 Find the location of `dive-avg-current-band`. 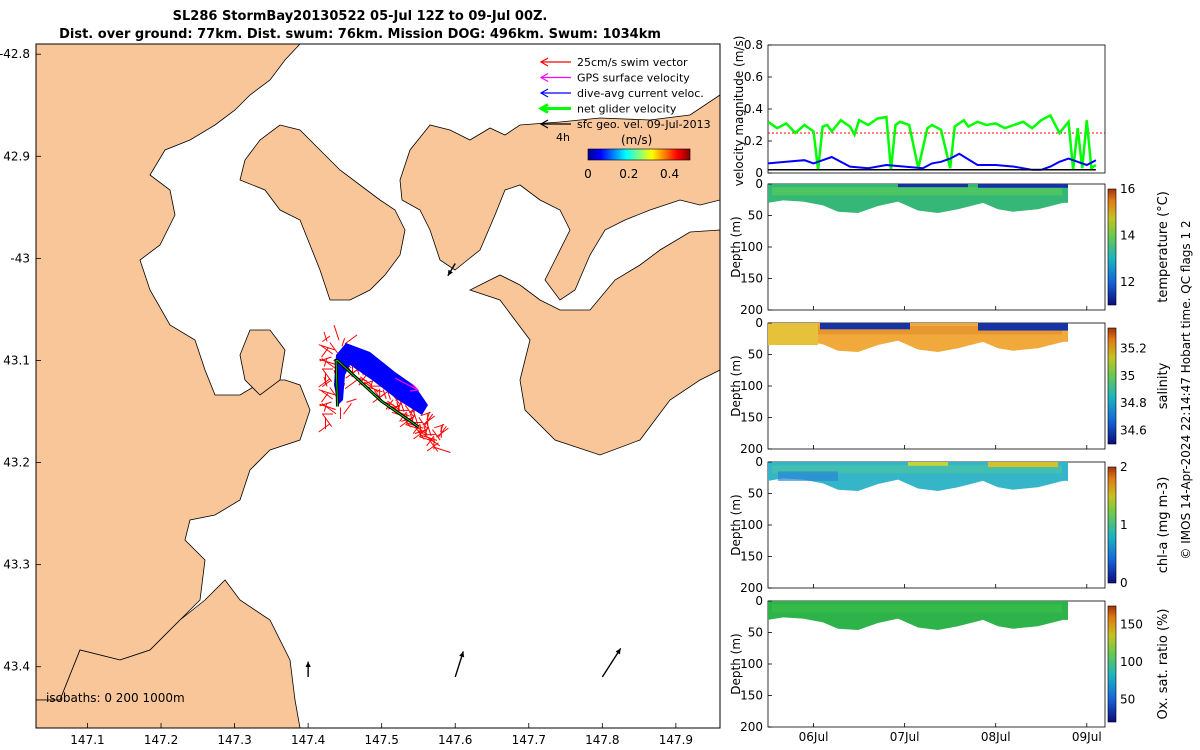

dive-avg-current-band is located at coordinates (381, 379).